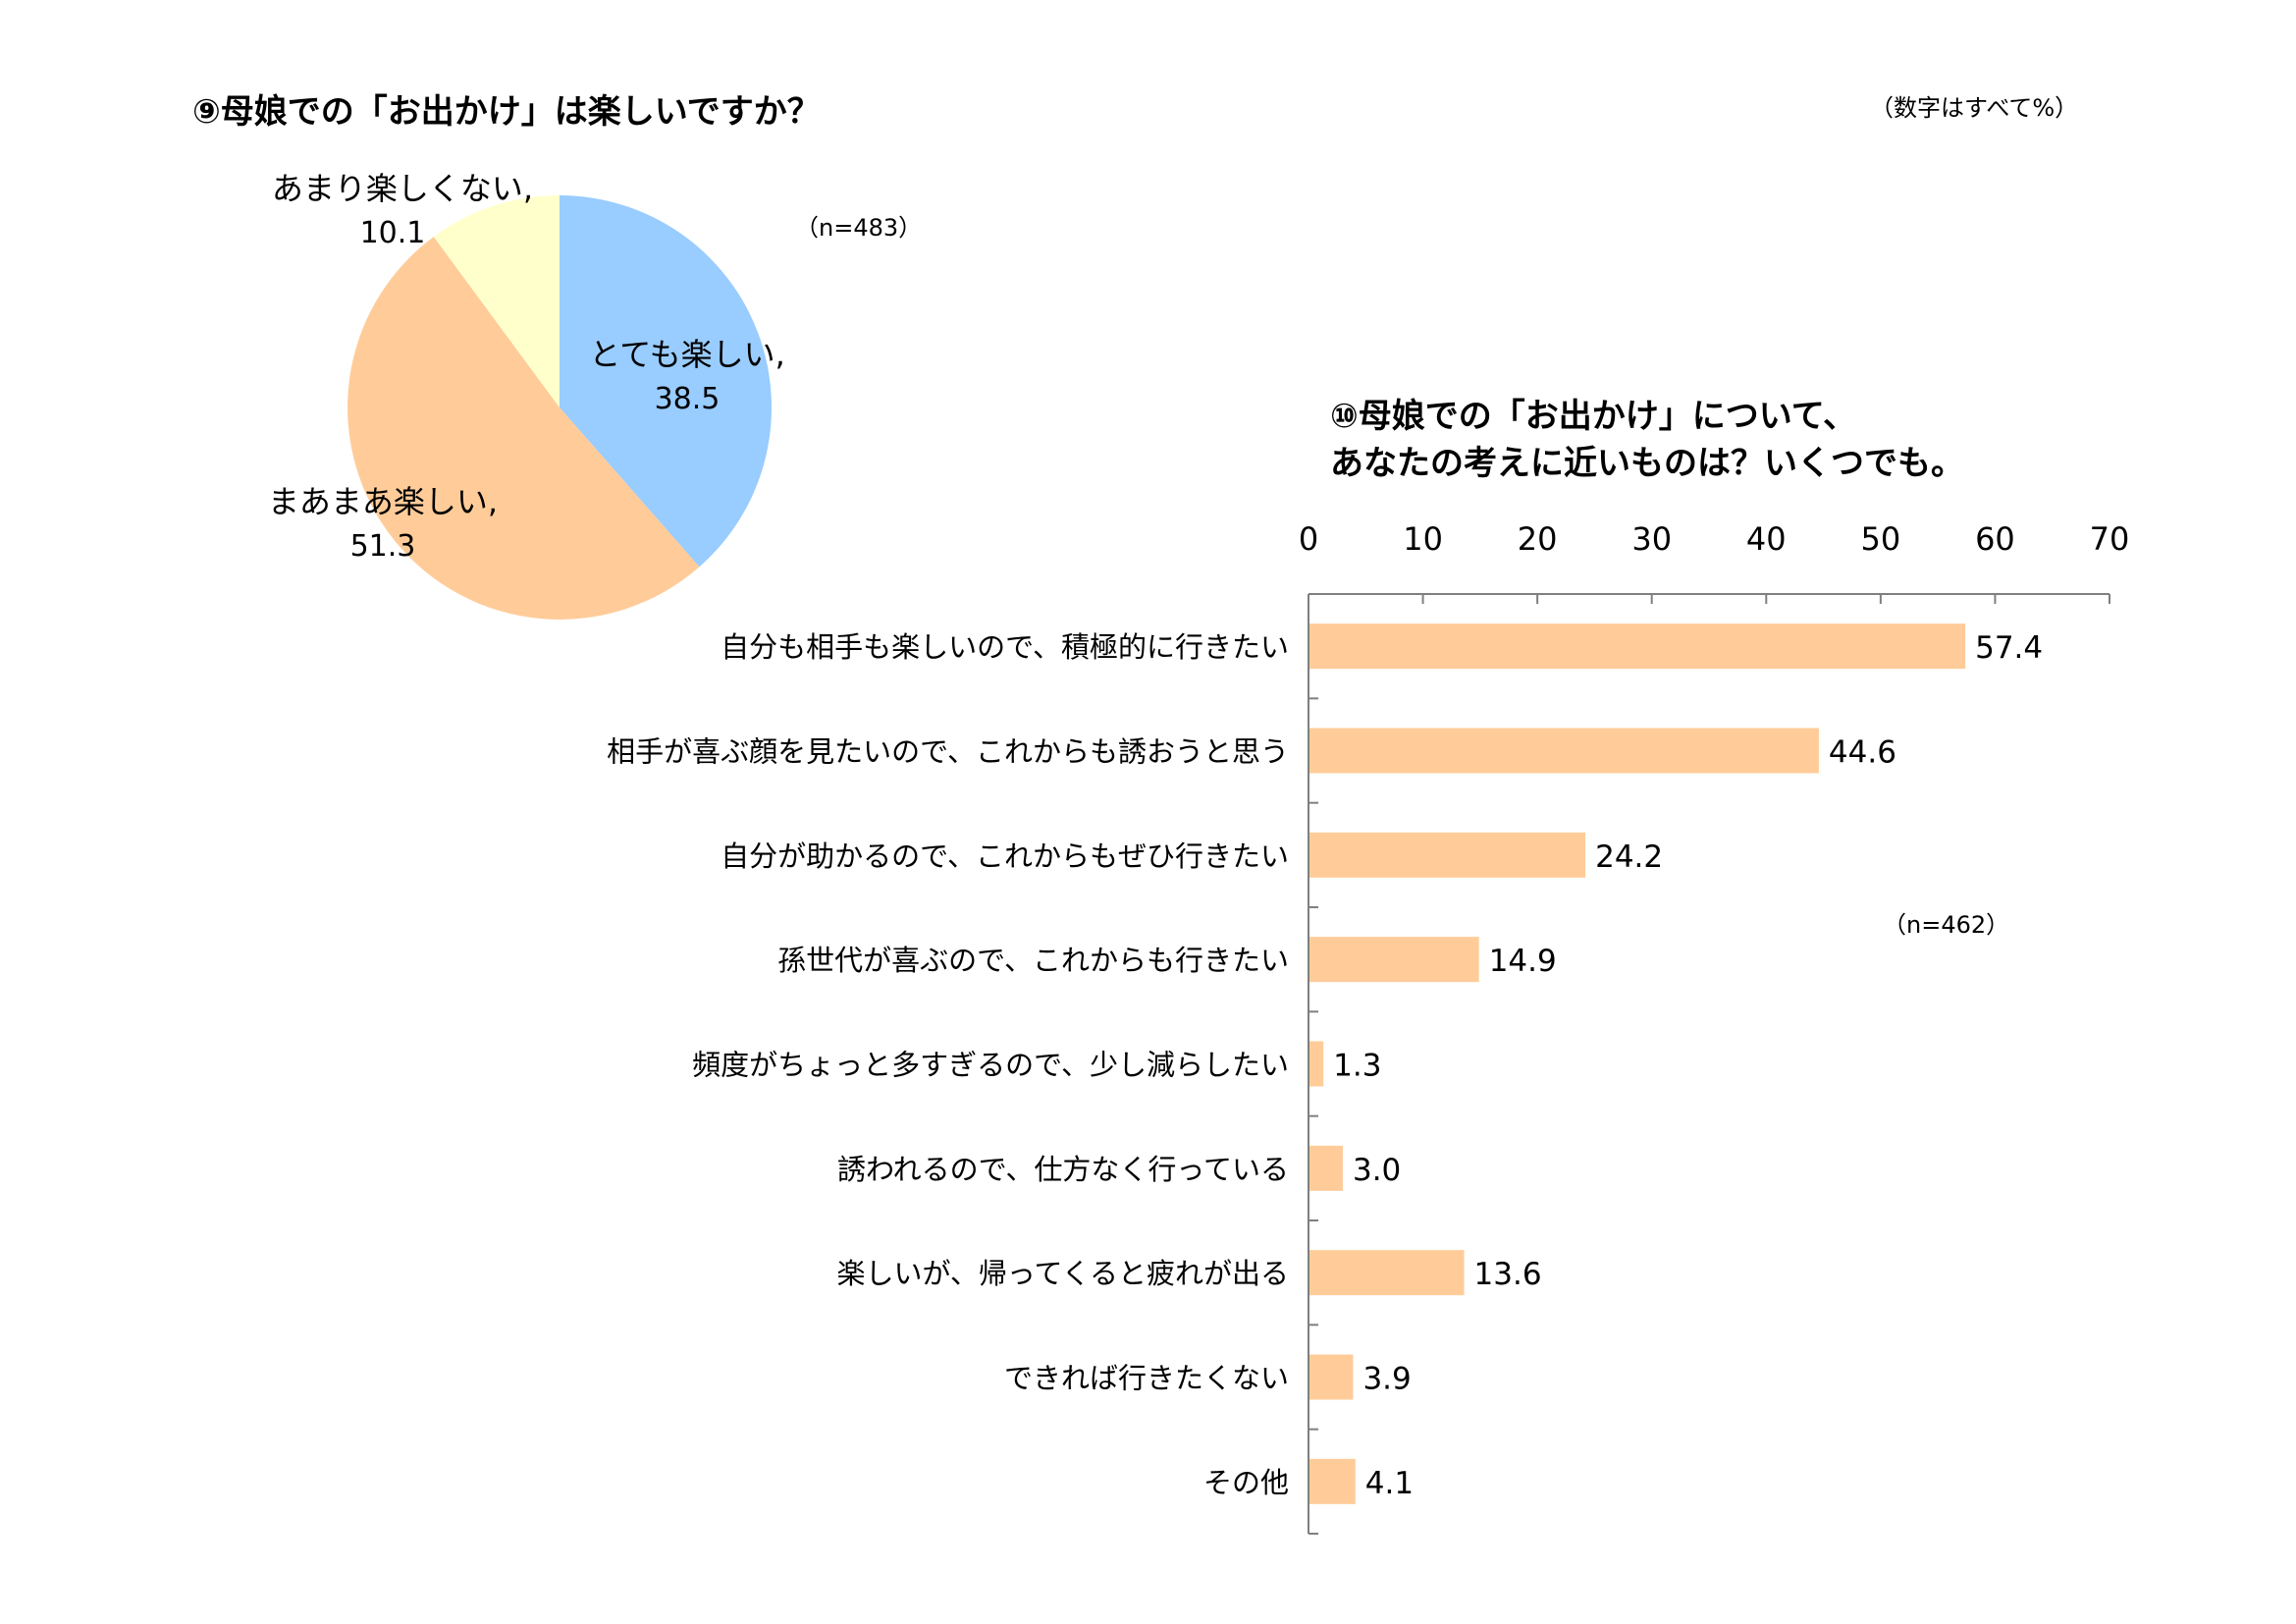 Image resolution: width=2296 pixels, height=1624 pixels. Describe the element at coordinates (1995, 539) in the screenshot. I see `x-tick-label: 60` at that location.